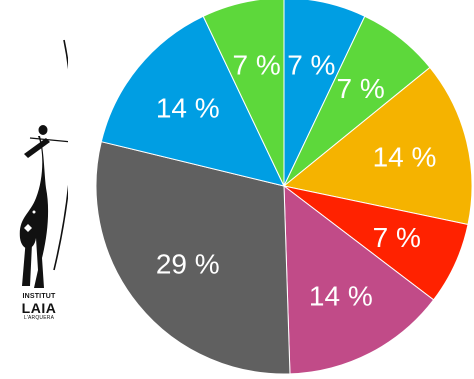  I want to click on logo-text: INSTITUT LAIA L'ARQUERA, so click(39, 307).